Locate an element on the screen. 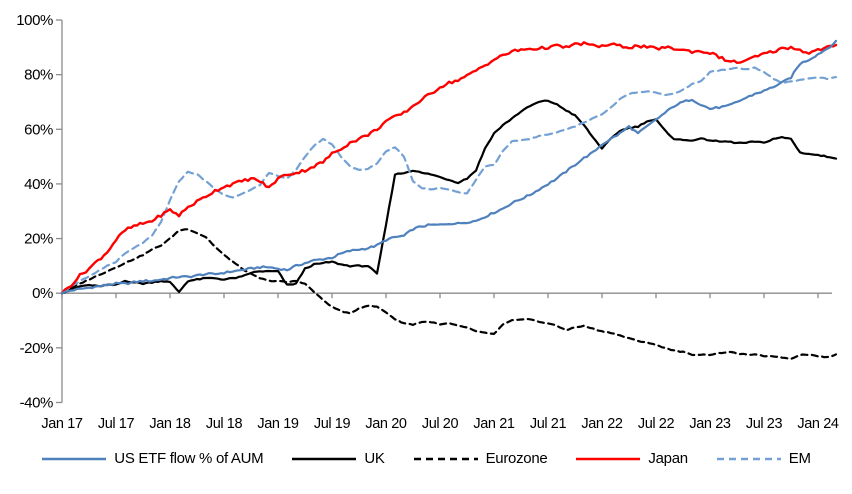 The width and height of the screenshot is (852, 494). legend-swatch-eurozone-line is located at coordinates (445, 458).